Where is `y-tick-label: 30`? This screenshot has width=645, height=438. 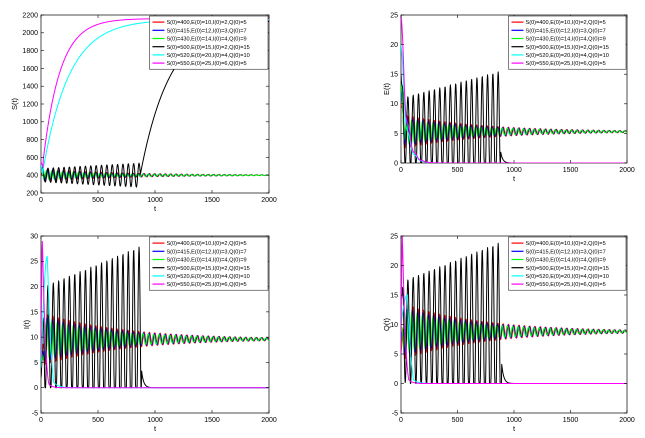 y-tick-label: 30 is located at coordinates (34, 236).